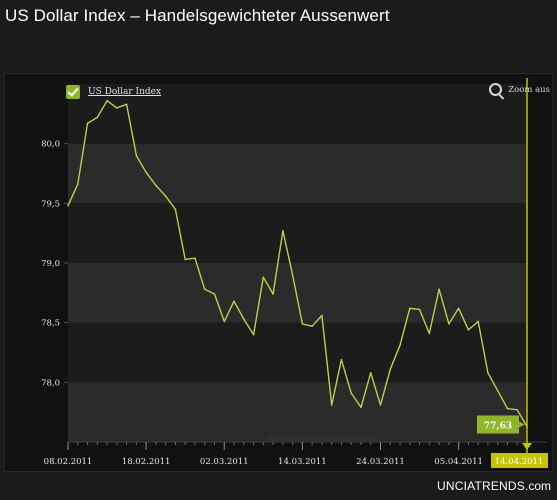 The image size is (557, 500). What do you see at coordinates (527, 446) in the screenshot?
I see `x-marker-pointer` at bounding box center [527, 446].